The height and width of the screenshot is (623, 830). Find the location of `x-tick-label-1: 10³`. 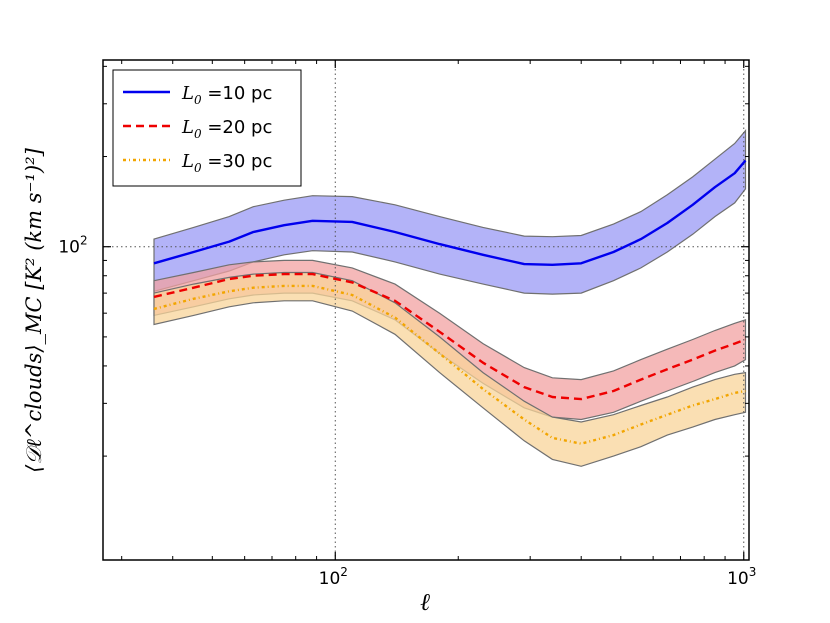

x-tick-label-1: 10³ is located at coordinates (741, 577).